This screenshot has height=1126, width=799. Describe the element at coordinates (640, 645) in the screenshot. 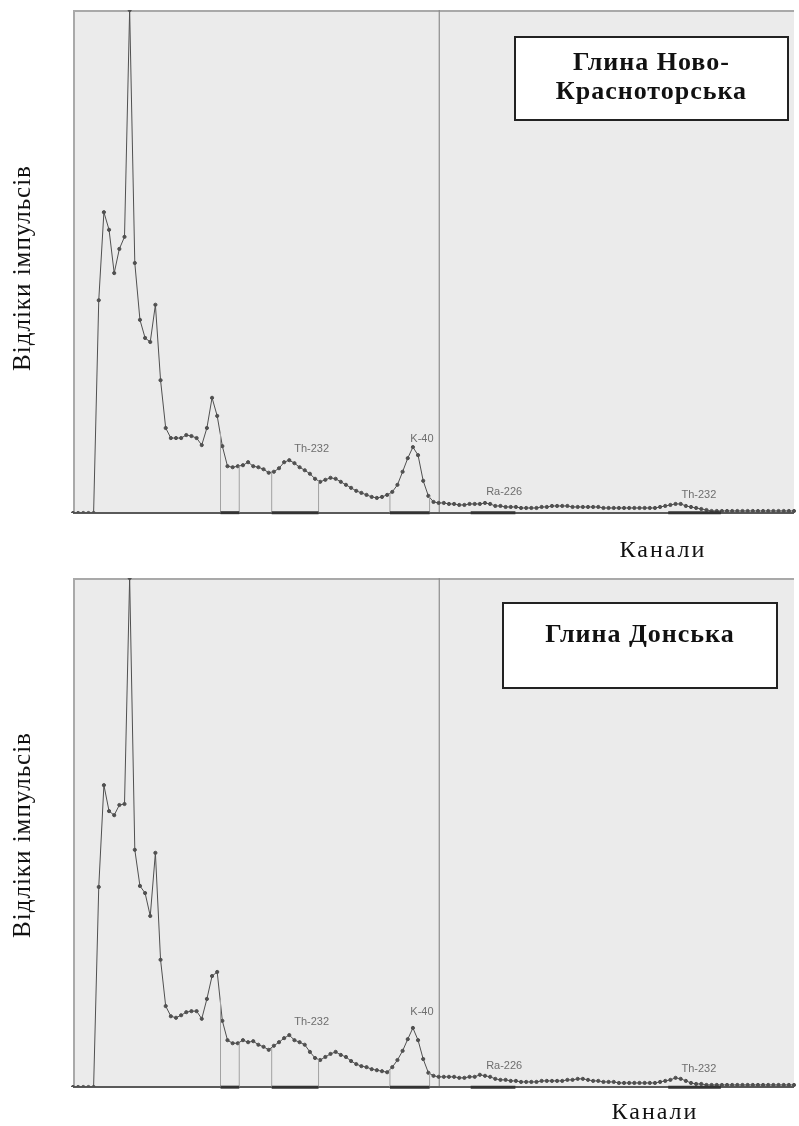

I see `title-box: Глина Донська` at that location.